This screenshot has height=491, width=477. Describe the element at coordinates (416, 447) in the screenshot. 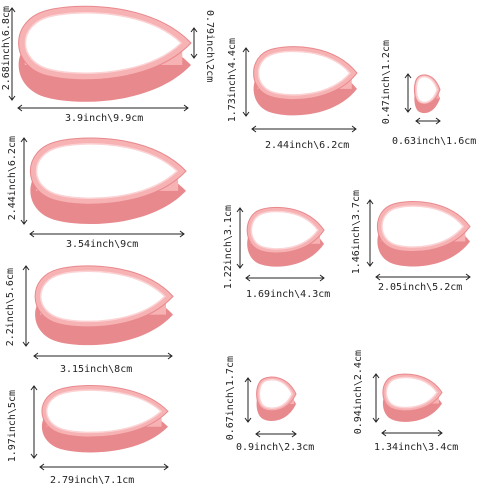

I see `width-label: 1.34inch\3.4cm` at that location.